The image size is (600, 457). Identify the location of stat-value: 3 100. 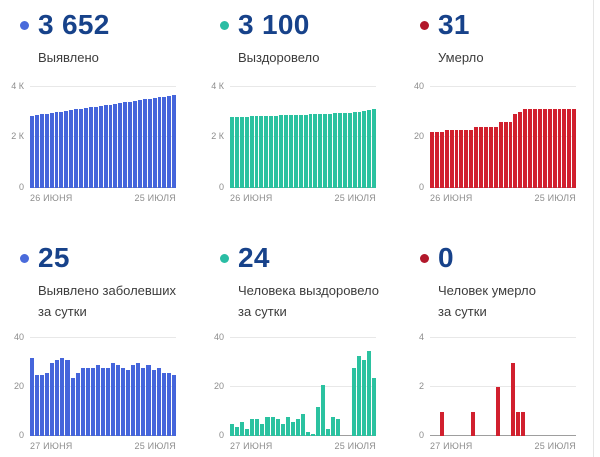
(274, 24).